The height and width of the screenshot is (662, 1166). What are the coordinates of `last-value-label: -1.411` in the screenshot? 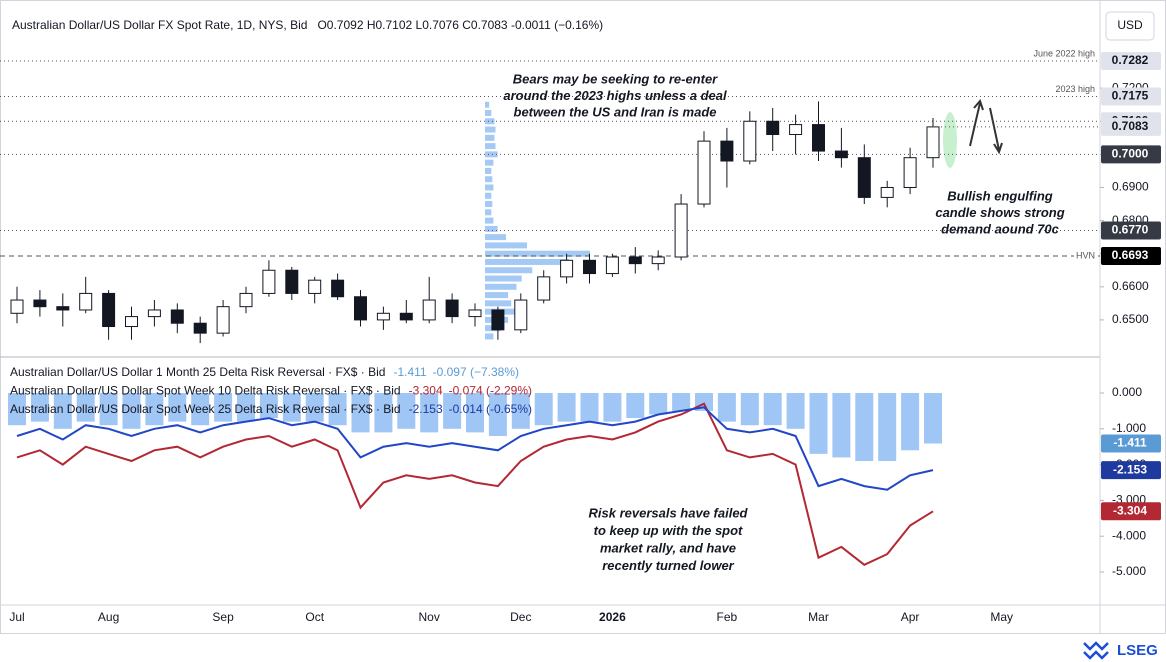 It's located at (1130, 443).